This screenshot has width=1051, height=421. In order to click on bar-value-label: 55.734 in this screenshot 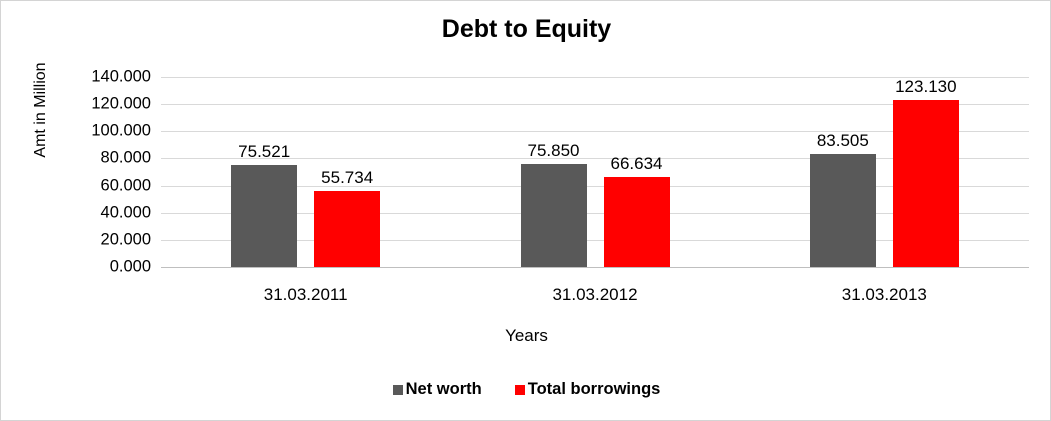, I will do `click(347, 178)`.